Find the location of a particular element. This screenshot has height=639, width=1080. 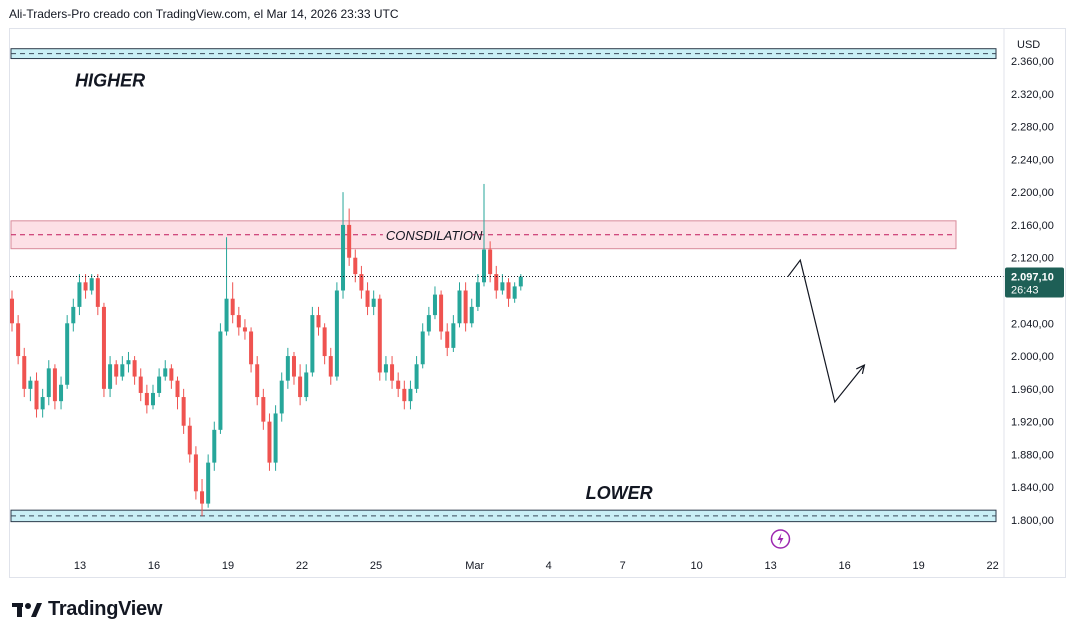

tradingview-wordmark: TradingView is located at coordinates (105, 609).